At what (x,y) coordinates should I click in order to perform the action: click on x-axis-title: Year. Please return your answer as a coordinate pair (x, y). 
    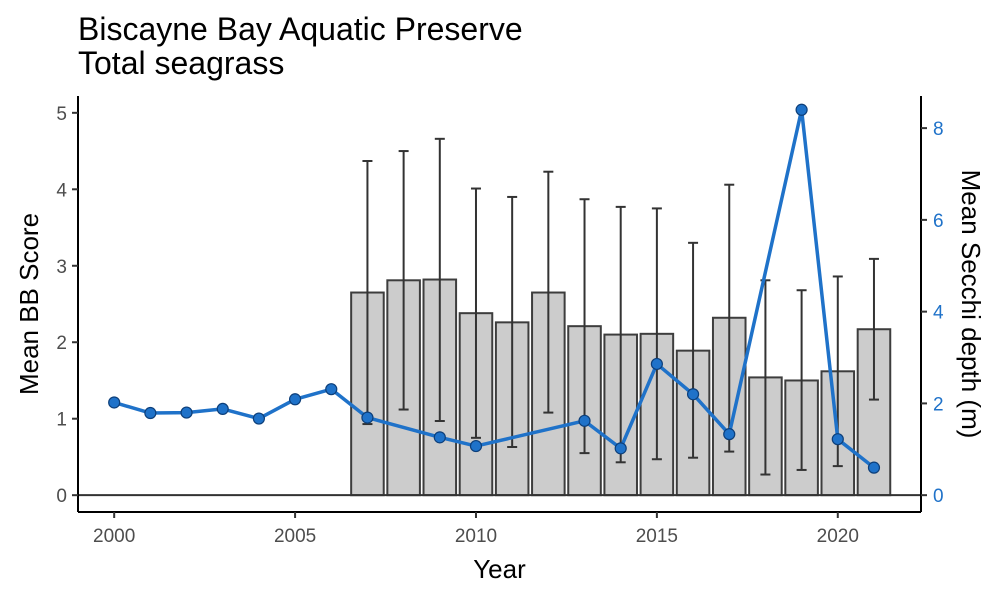
    Looking at the image, I should click on (499, 569).